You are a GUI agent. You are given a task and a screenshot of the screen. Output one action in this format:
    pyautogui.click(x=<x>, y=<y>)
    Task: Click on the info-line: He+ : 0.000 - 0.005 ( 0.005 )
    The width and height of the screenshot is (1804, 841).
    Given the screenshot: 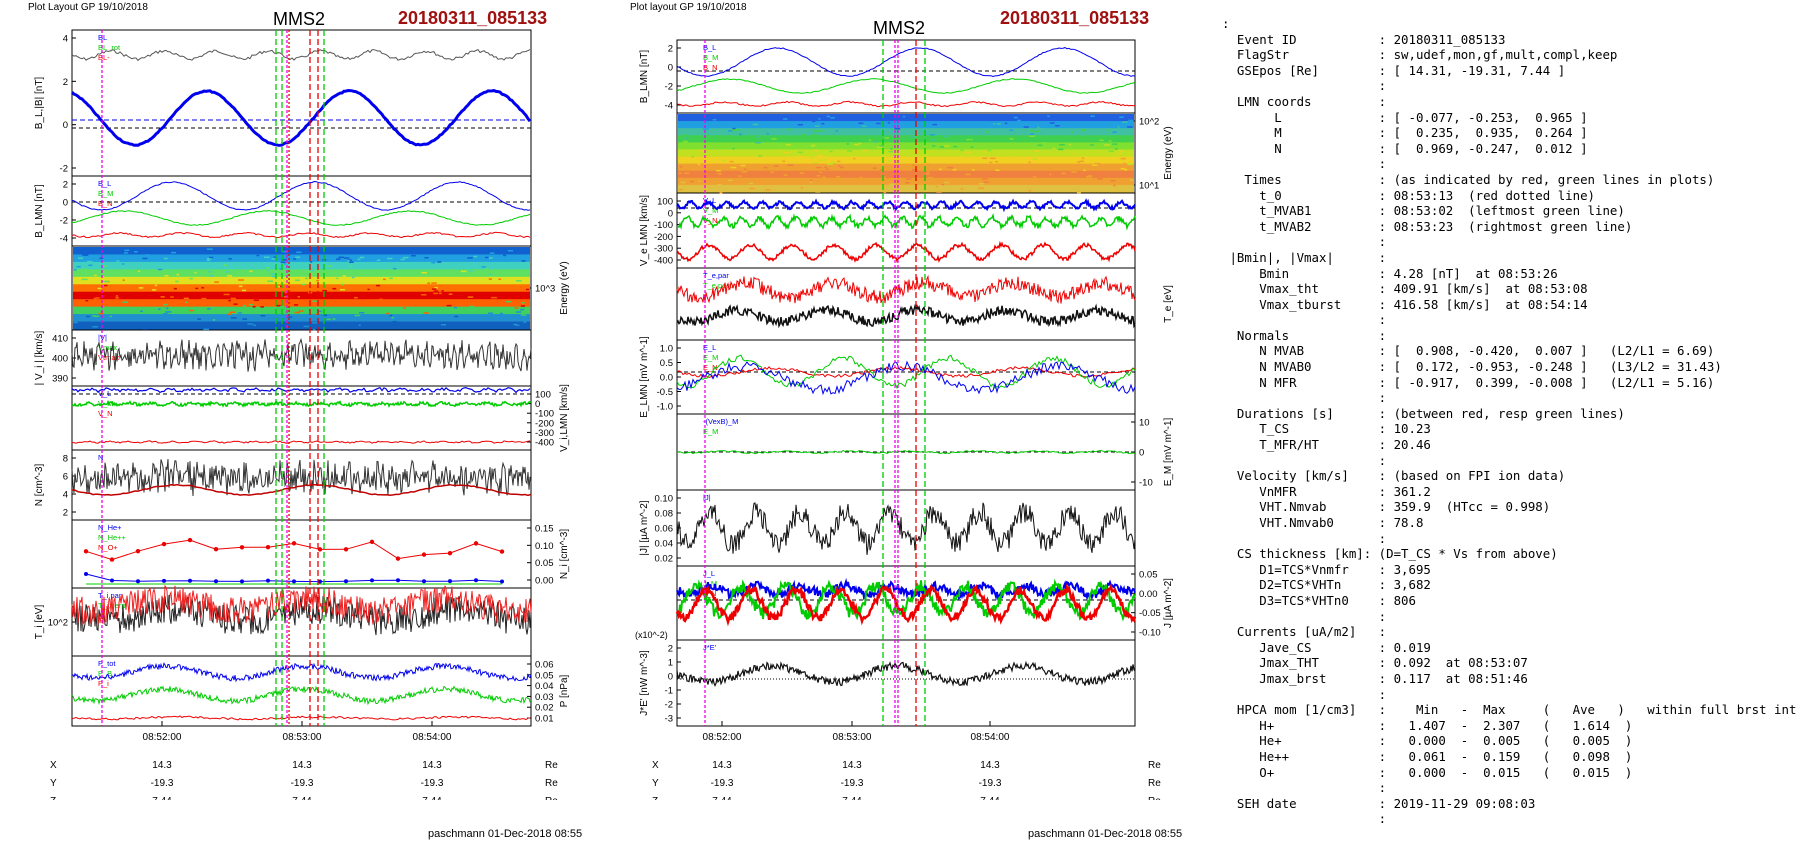 What is the action you would take?
    pyautogui.click(x=1427, y=741)
    